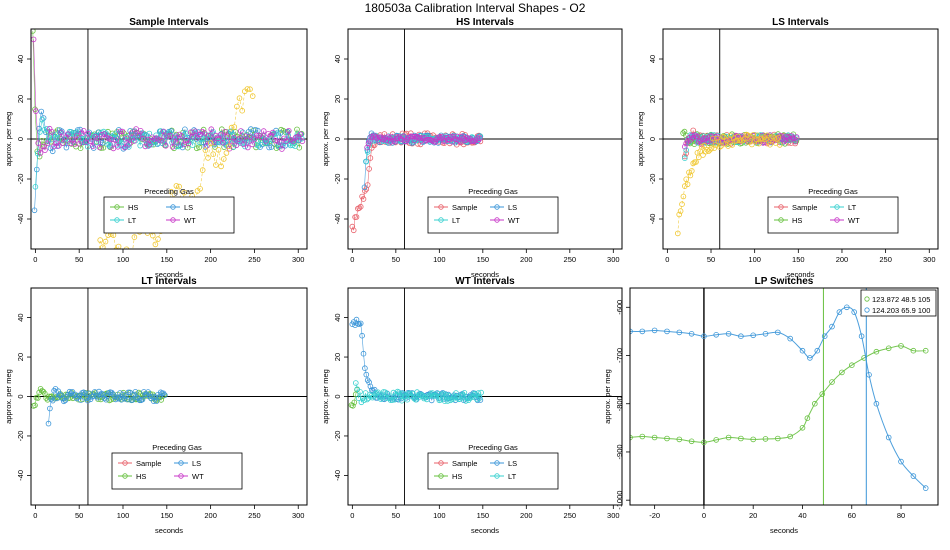 Image resolution: width=950 pixels, height=550 pixels. What do you see at coordinates (901, 299) in the screenshot?
I see `legend-label: 123.872 48.5 105` at bounding box center [901, 299].